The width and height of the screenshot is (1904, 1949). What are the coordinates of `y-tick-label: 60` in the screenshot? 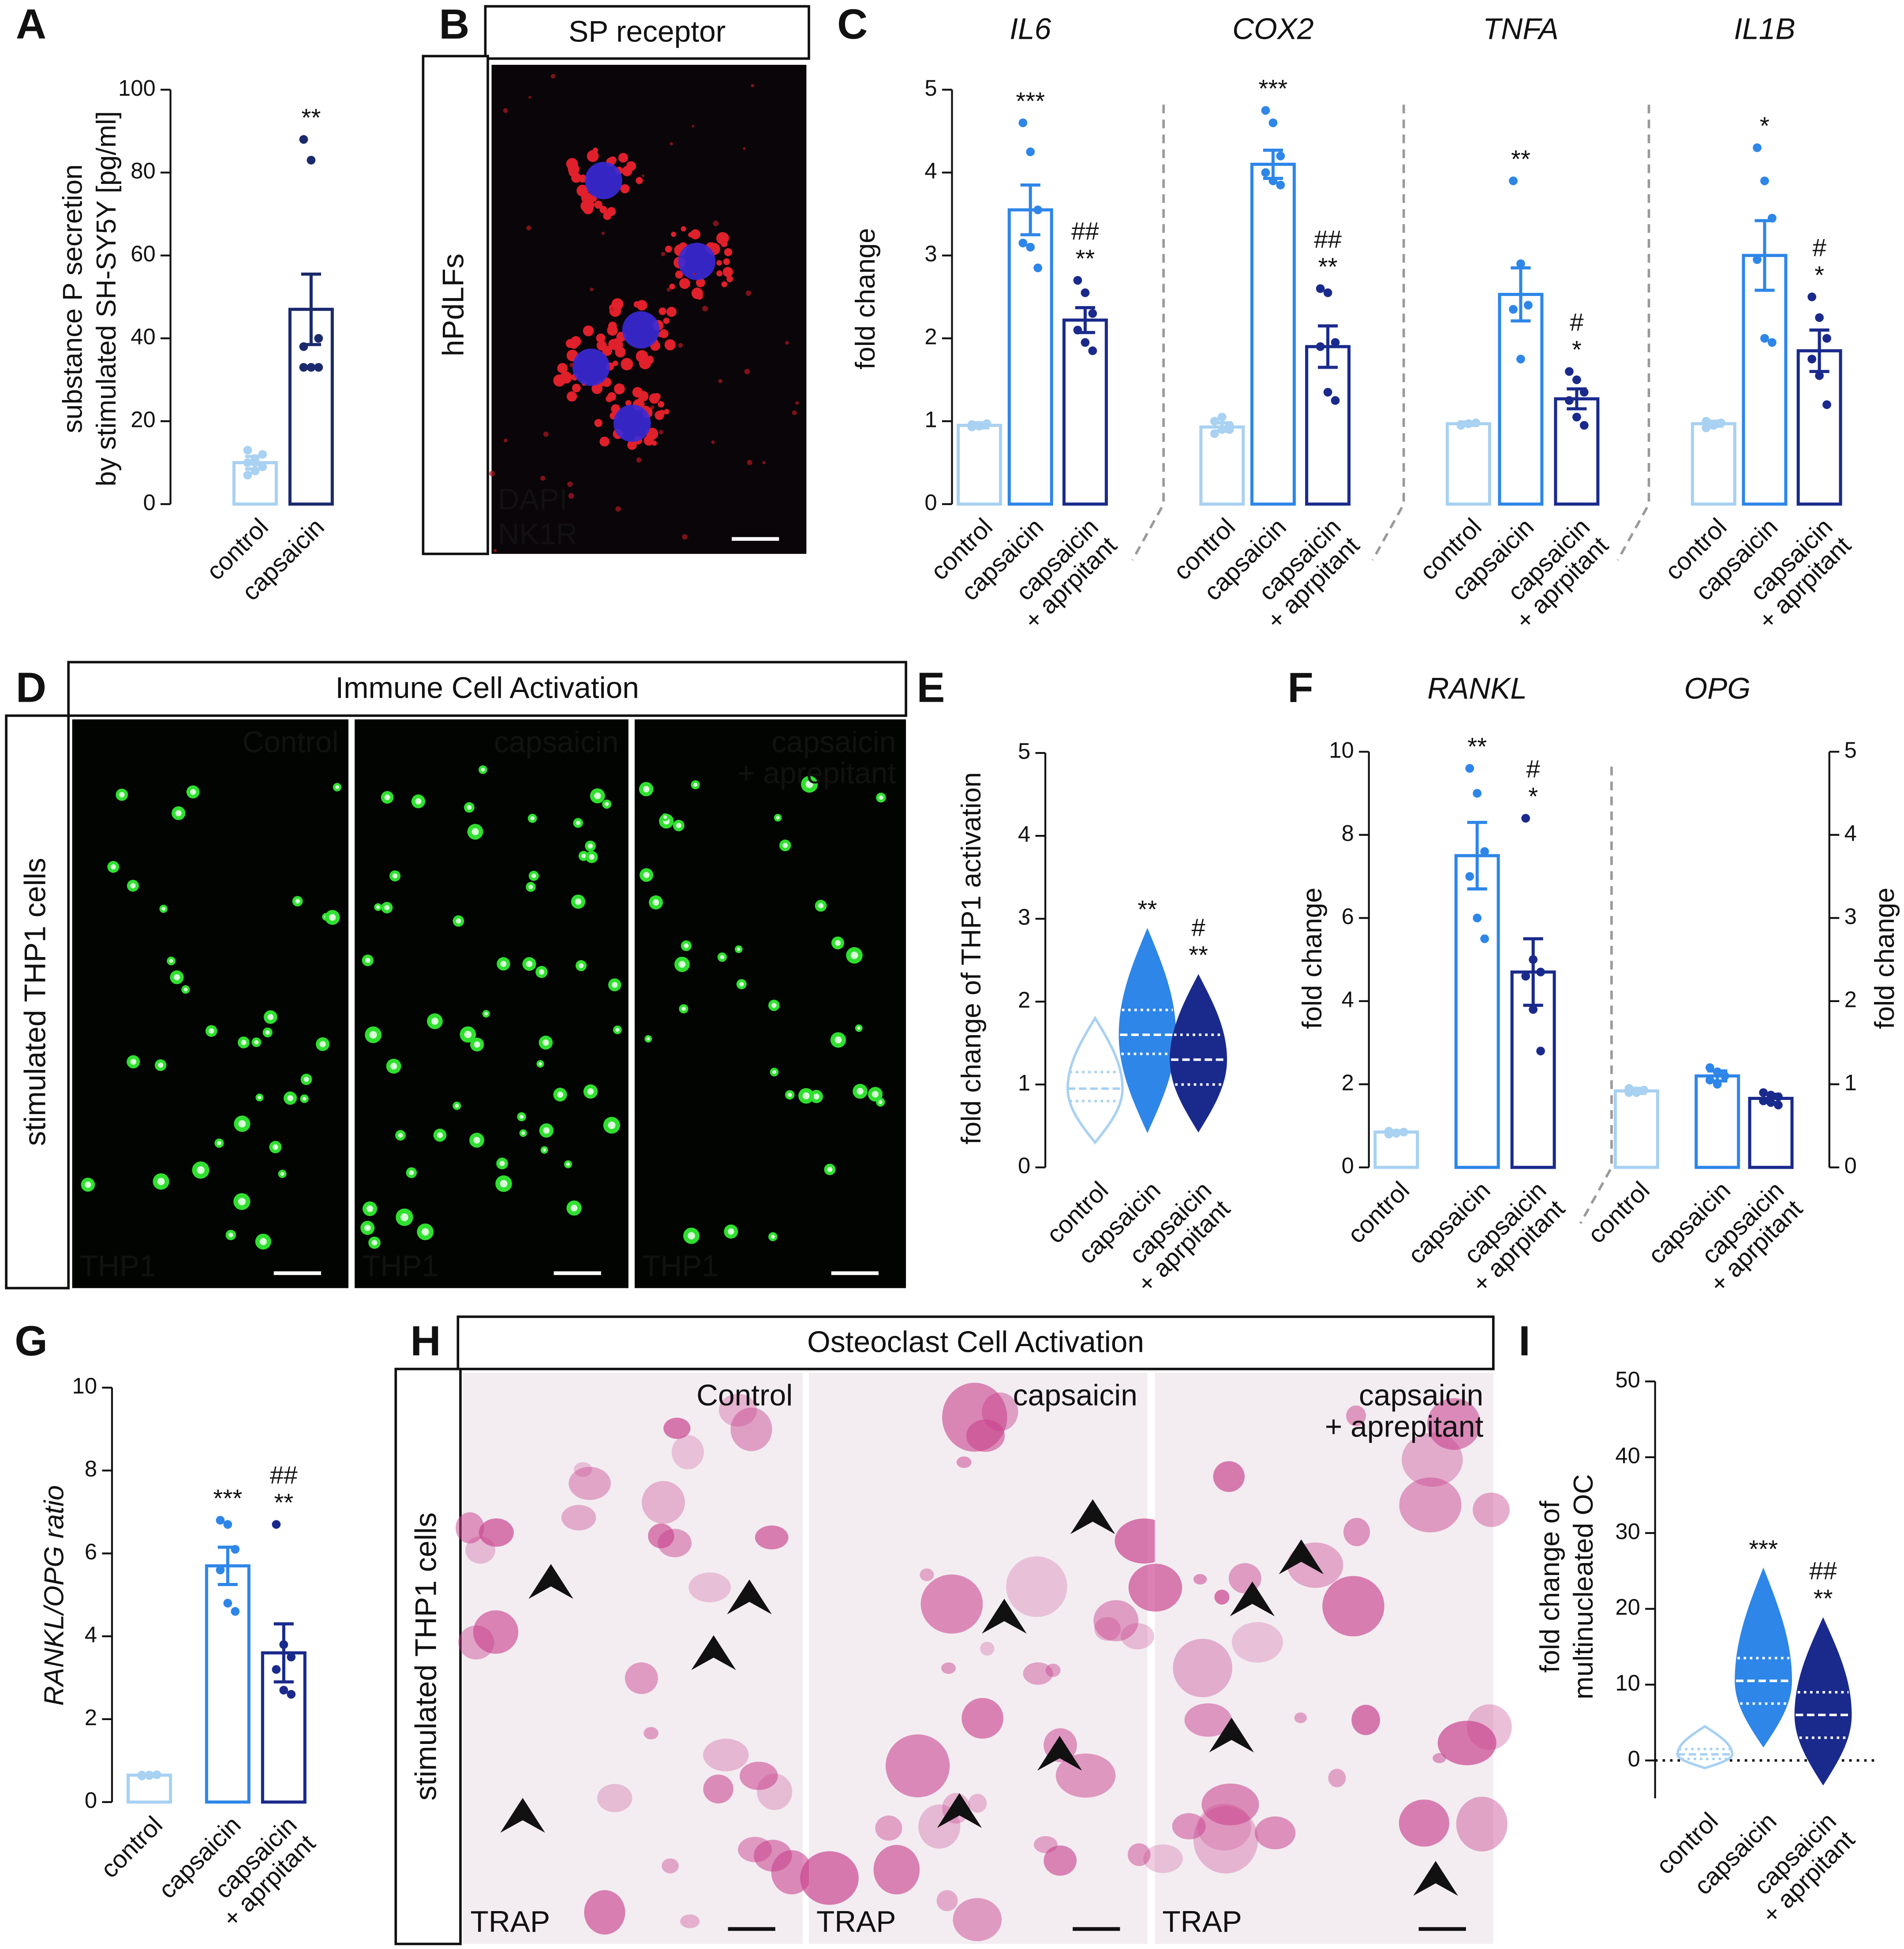 It's located at (143, 253).